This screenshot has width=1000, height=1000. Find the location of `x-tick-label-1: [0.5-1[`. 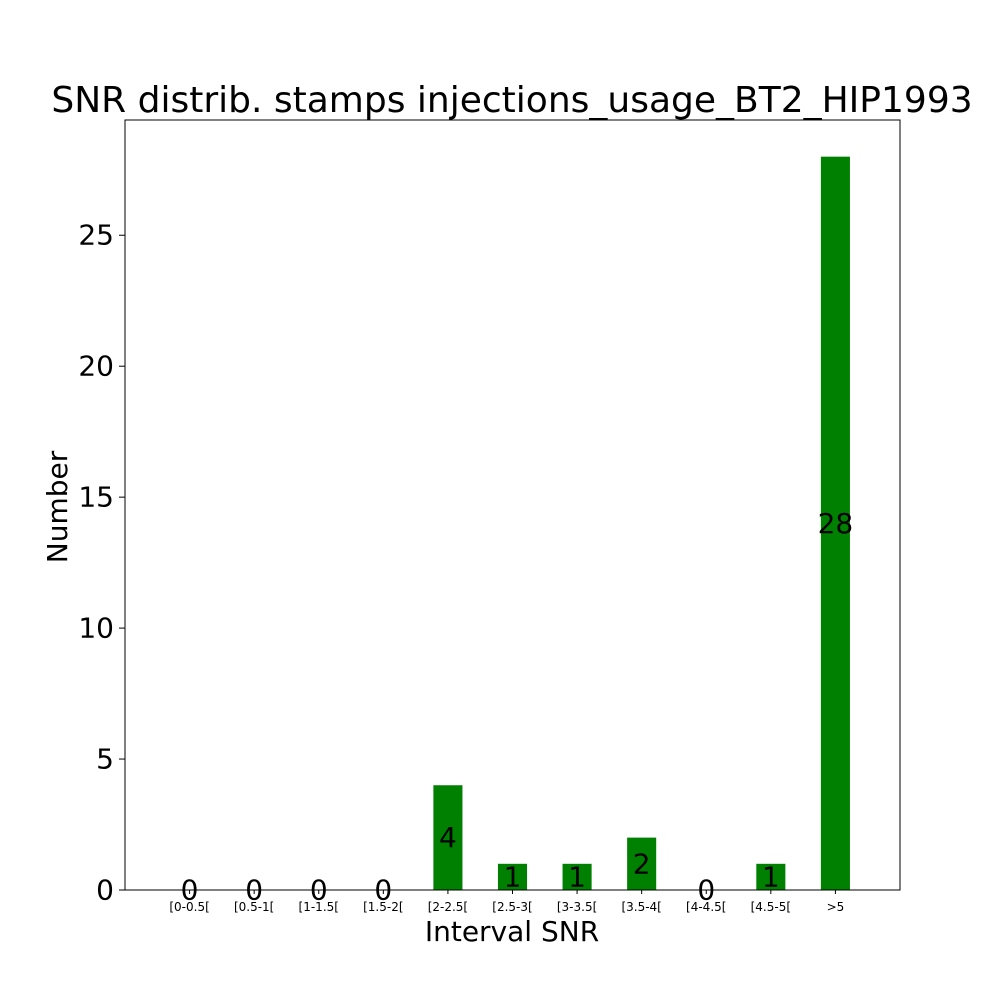

x-tick-label-1: [0.5-1[ is located at coordinates (254, 907).